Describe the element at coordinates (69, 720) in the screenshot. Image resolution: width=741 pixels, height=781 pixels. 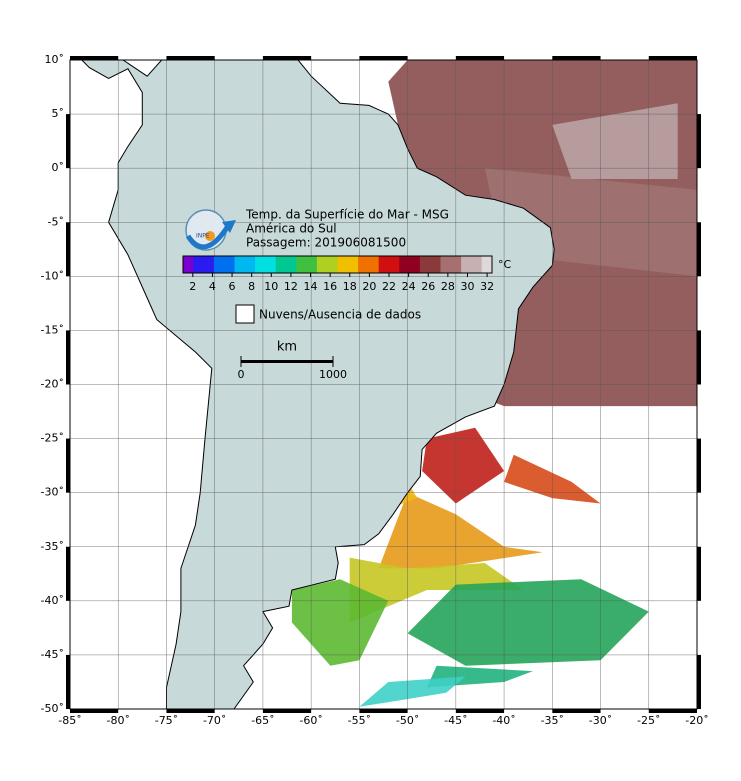
I see `lon-tick-label: -85˚` at that location.